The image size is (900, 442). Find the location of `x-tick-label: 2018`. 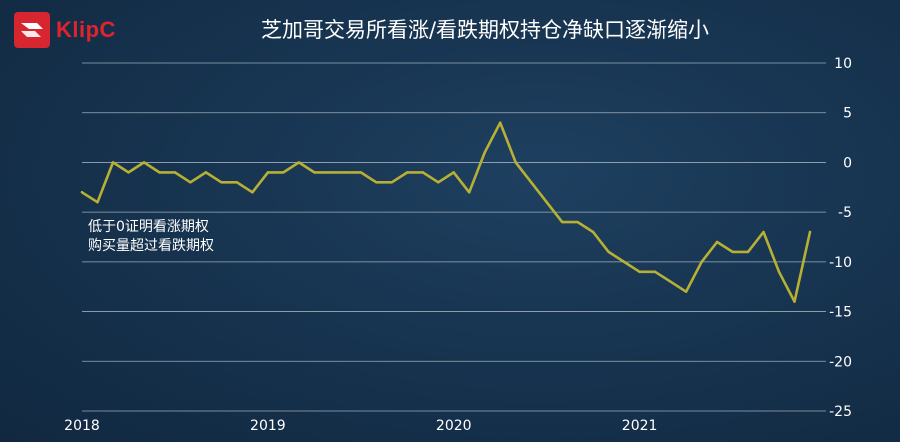

x-tick-label: 2018 is located at coordinates (82, 426).